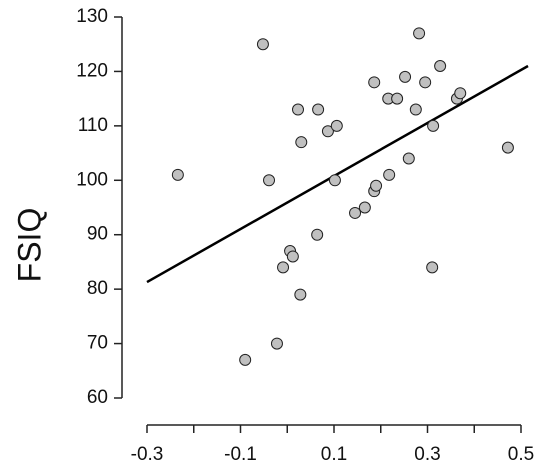  Describe the element at coordinates (427, 454) in the screenshot. I see `x-tick-label: 0.3` at that location.